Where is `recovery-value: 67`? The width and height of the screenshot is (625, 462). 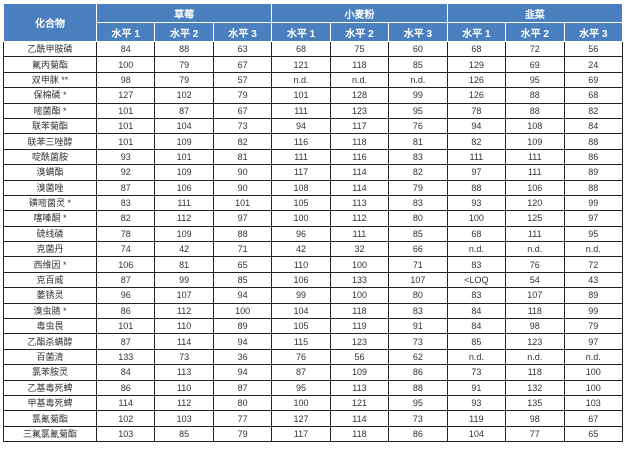 recovery-value: 67 is located at coordinates (242, 110).